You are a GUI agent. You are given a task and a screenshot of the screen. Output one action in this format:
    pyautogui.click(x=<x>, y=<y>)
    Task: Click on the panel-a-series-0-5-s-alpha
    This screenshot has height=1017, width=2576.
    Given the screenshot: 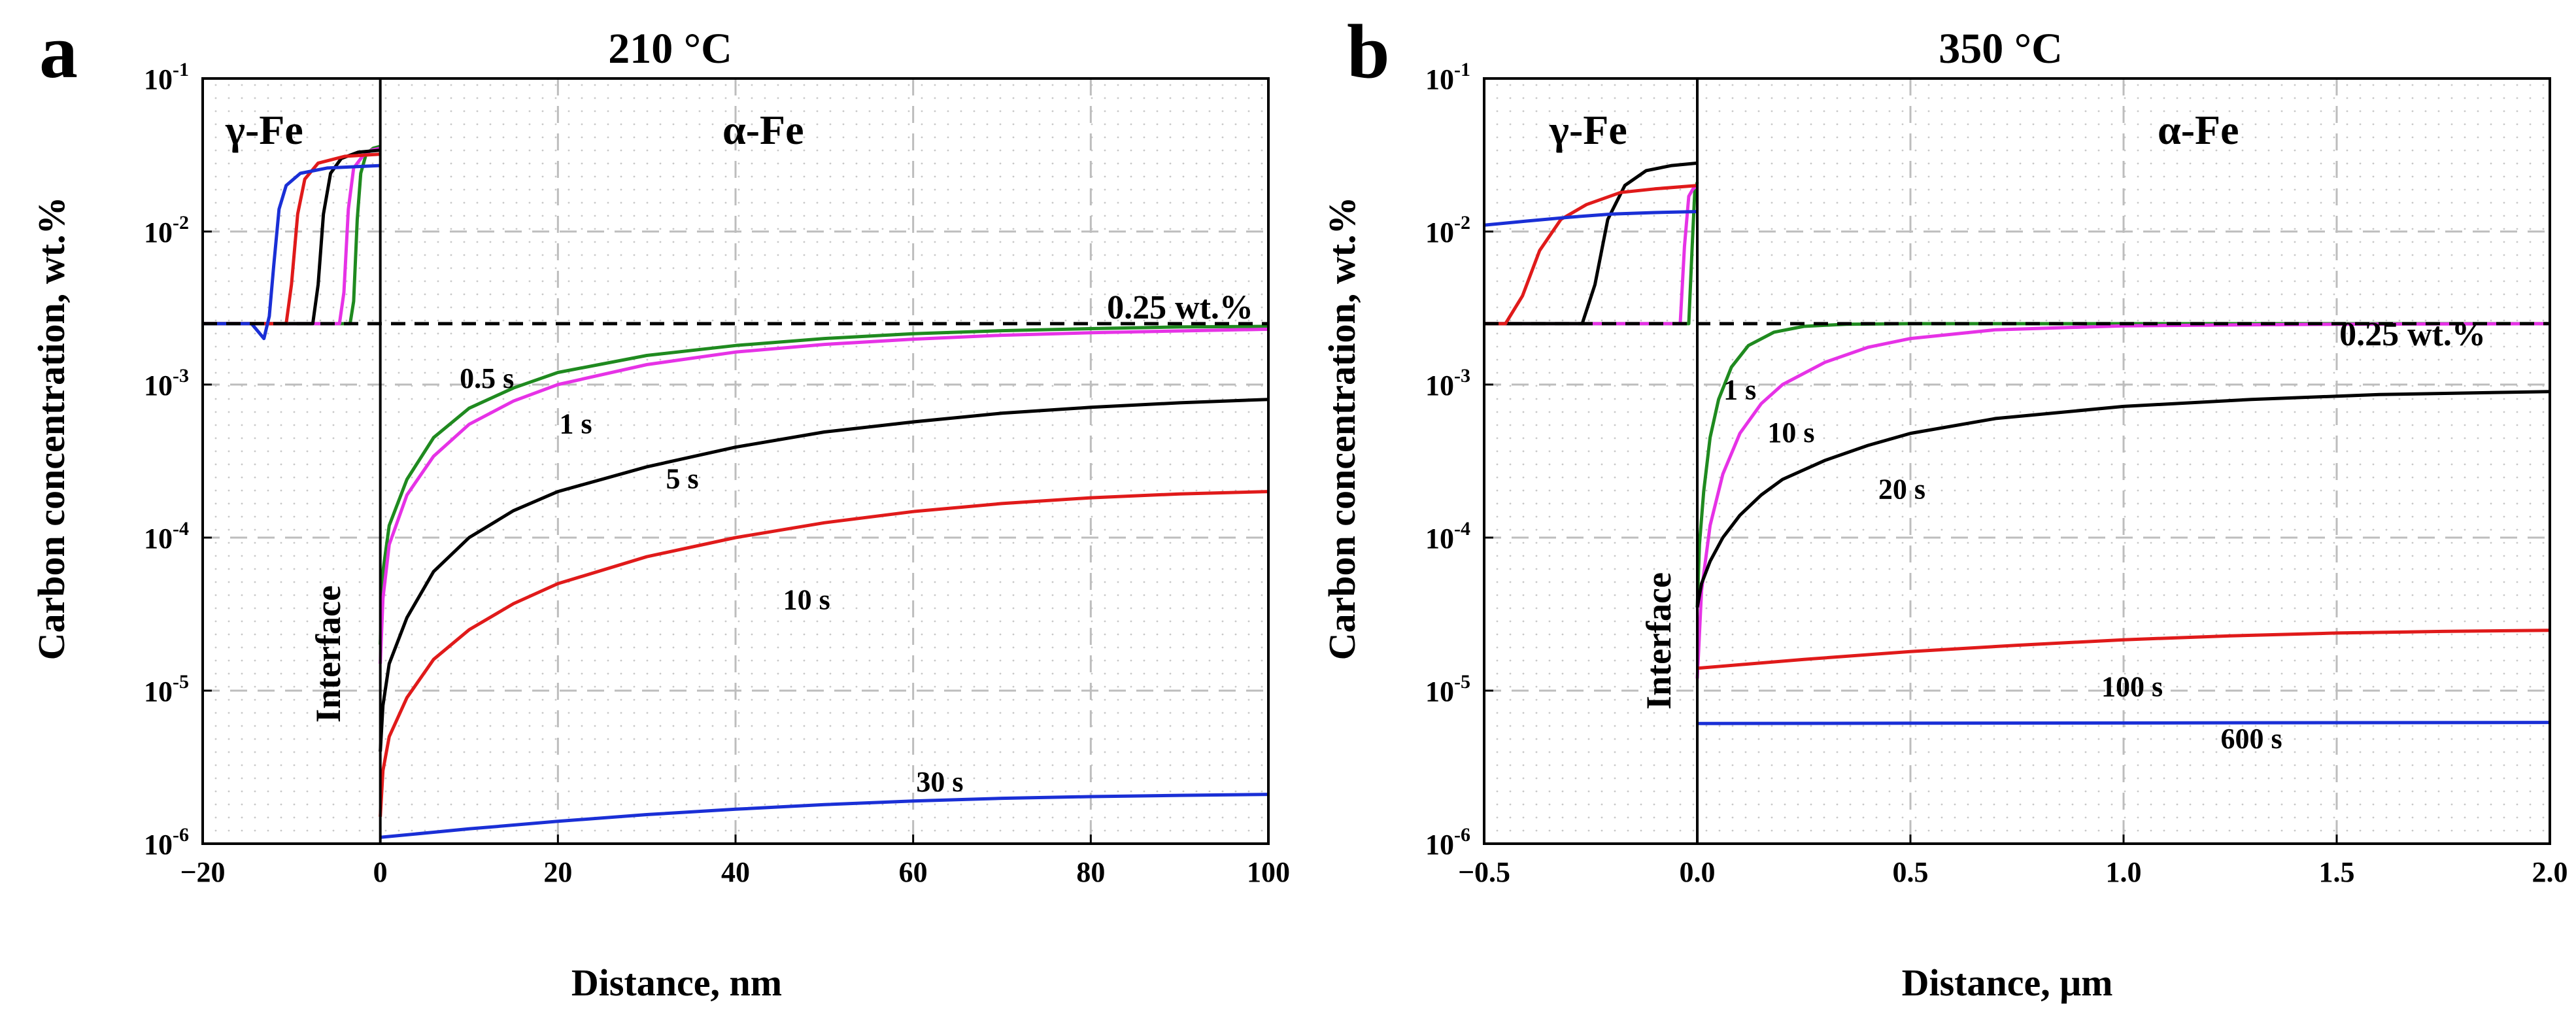 What is the action you would take?
    pyautogui.click(x=824, y=484)
    